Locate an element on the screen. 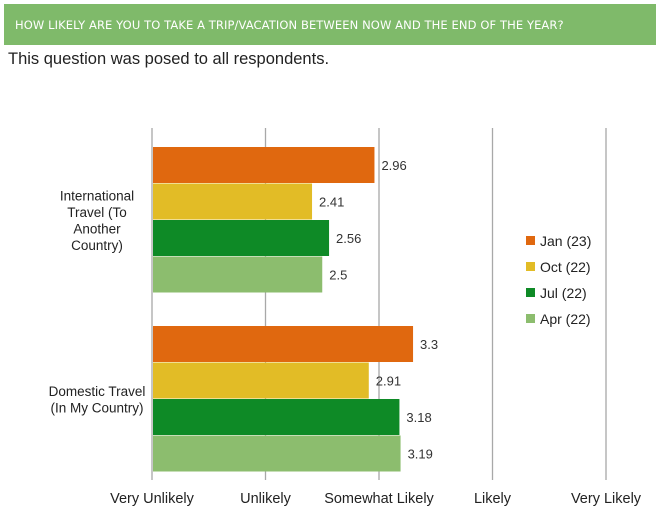 The image size is (658, 522). data-label-2-2: 2.91 is located at coordinates (388, 380).